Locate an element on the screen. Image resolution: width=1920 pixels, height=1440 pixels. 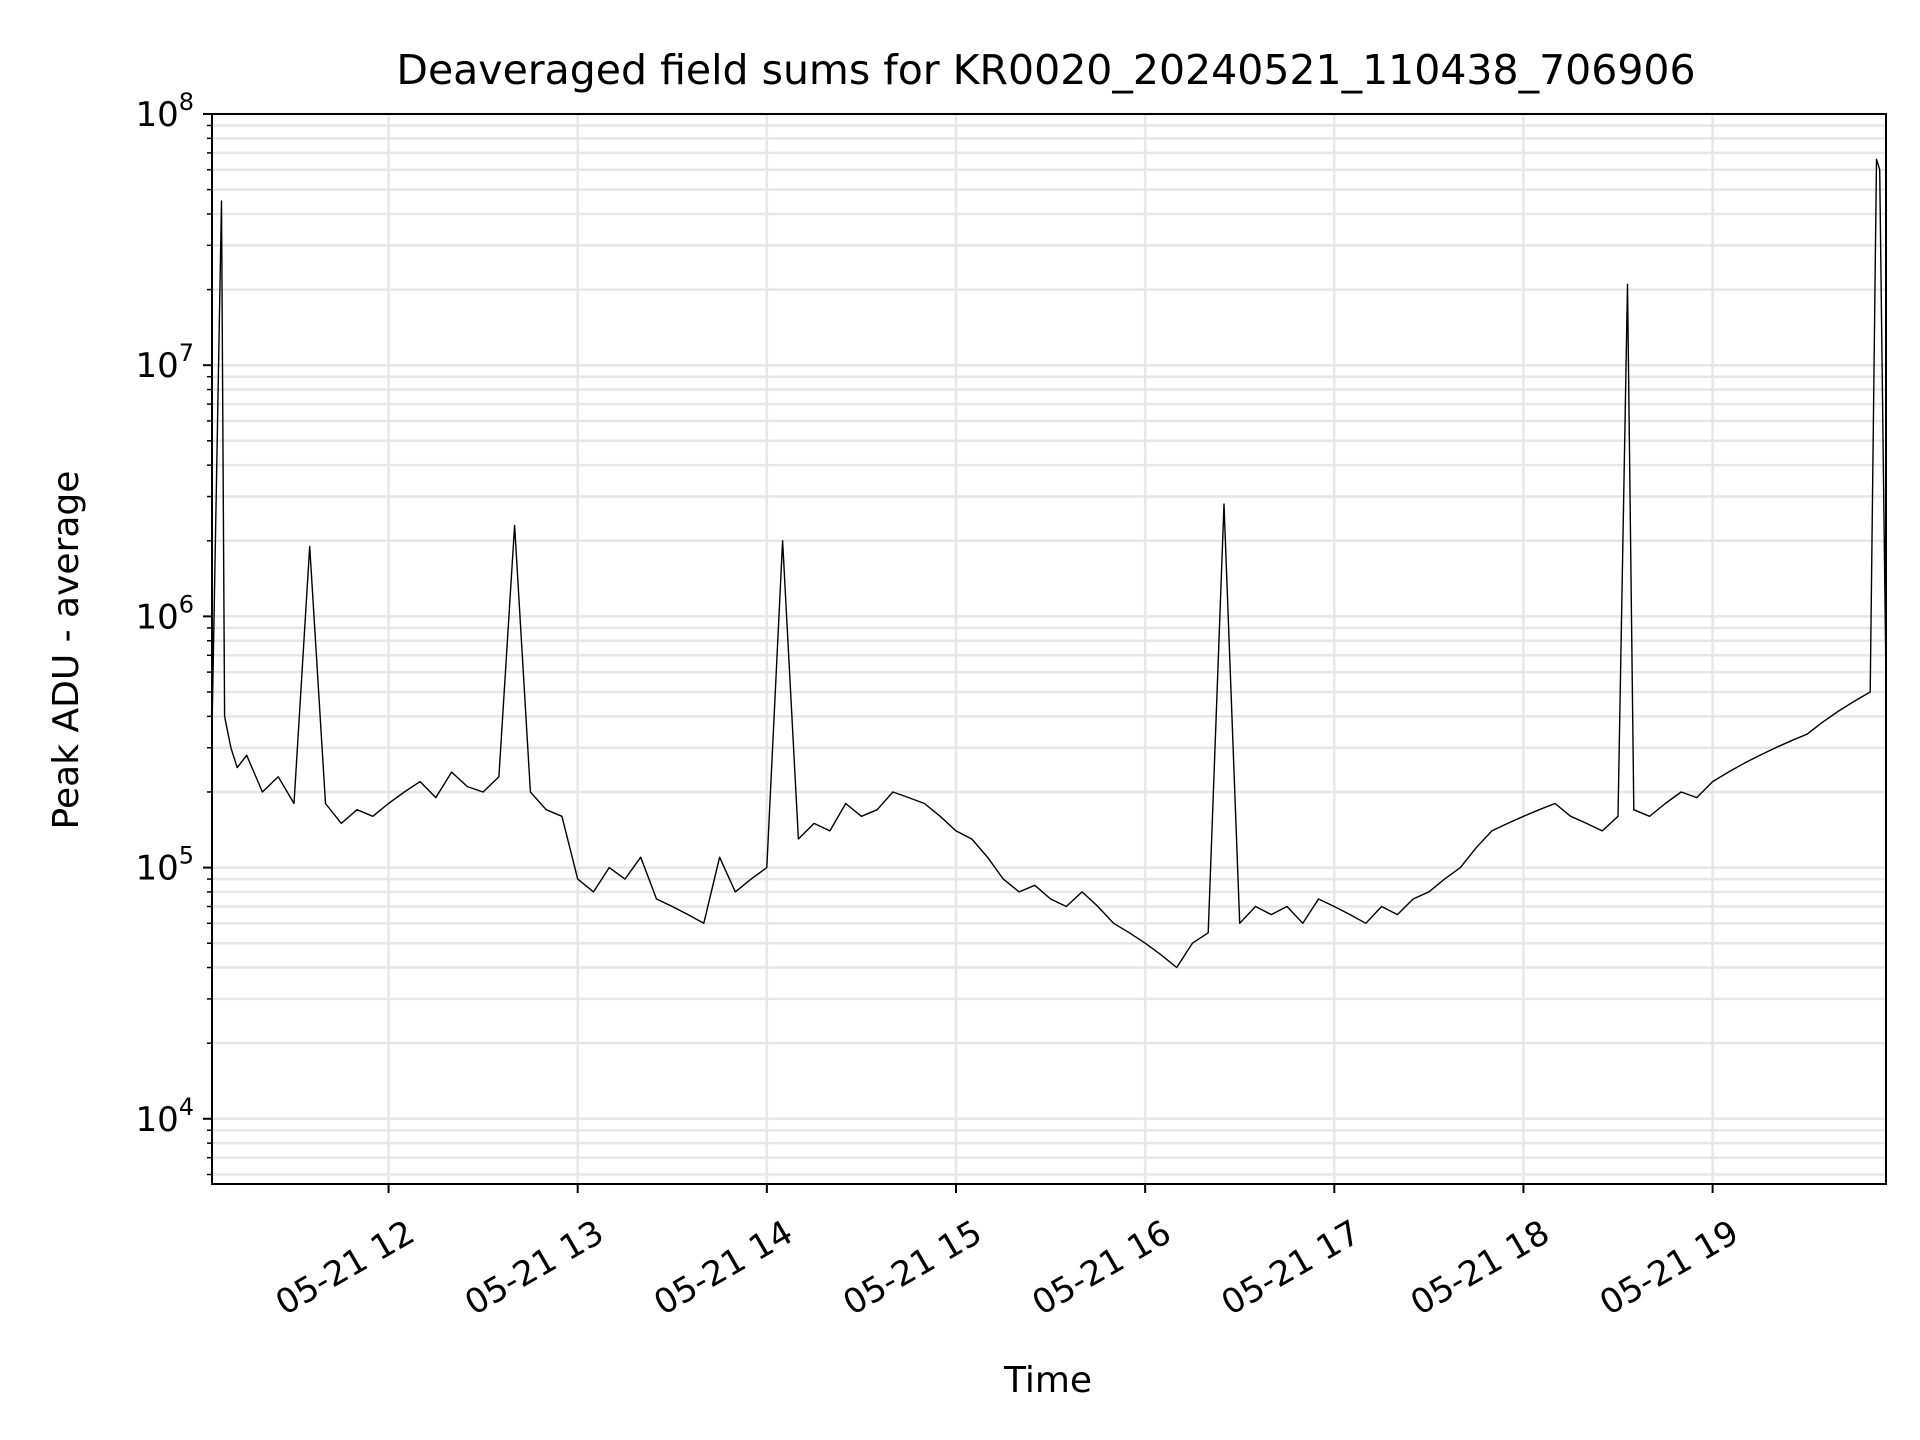
y-tick-exponent: 5 is located at coordinates (186, 856).